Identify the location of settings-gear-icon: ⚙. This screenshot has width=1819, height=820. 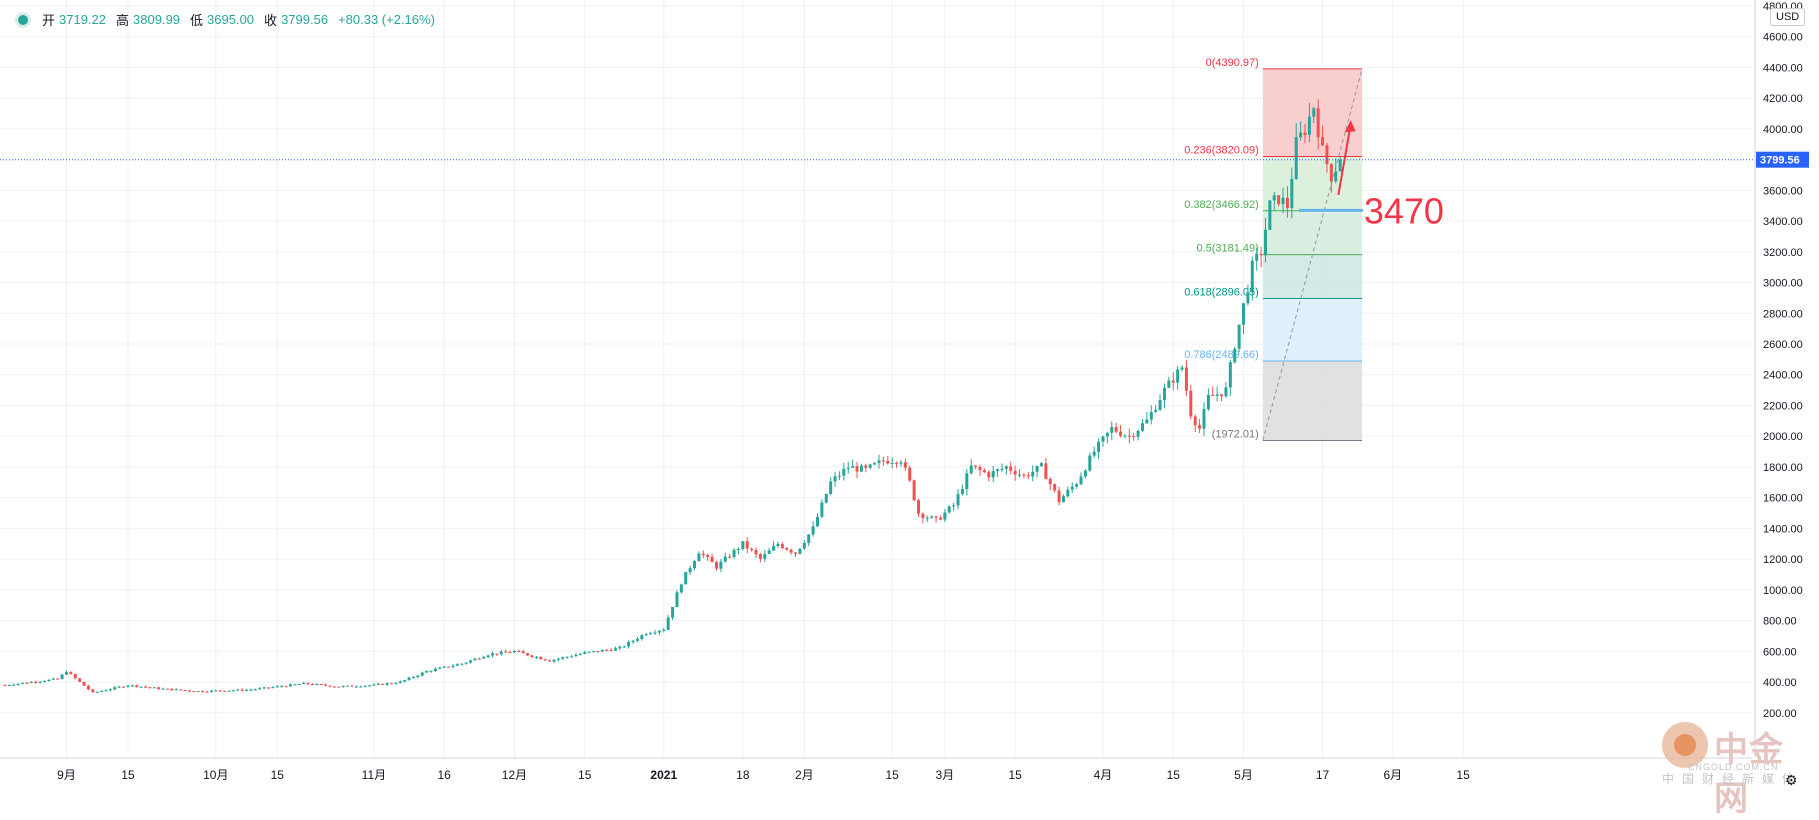
(1791, 780).